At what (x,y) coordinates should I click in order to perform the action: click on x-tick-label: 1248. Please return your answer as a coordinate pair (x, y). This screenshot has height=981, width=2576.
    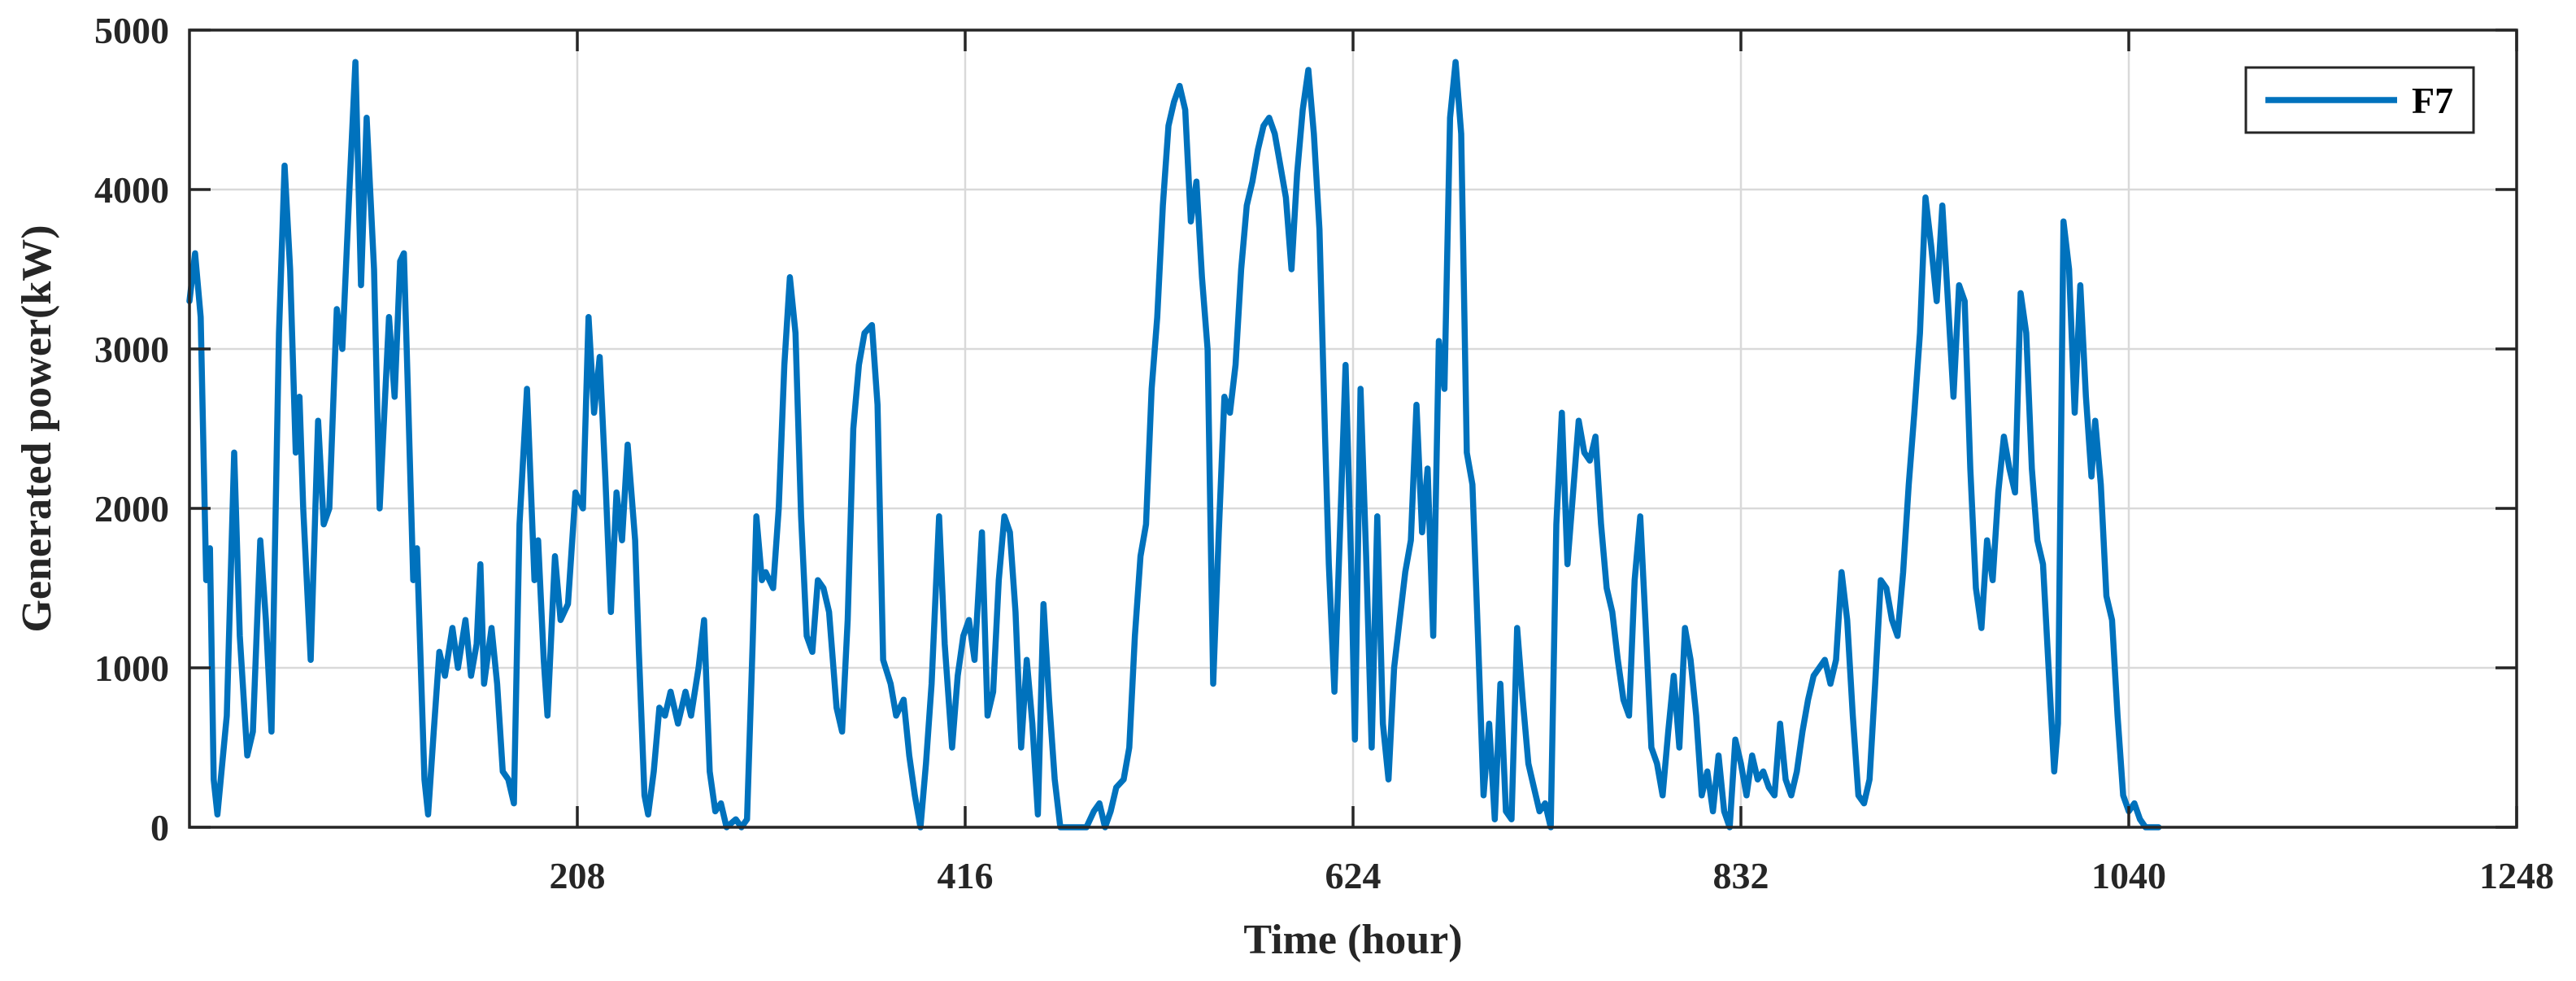
    Looking at the image, I should click on (2517, 875).